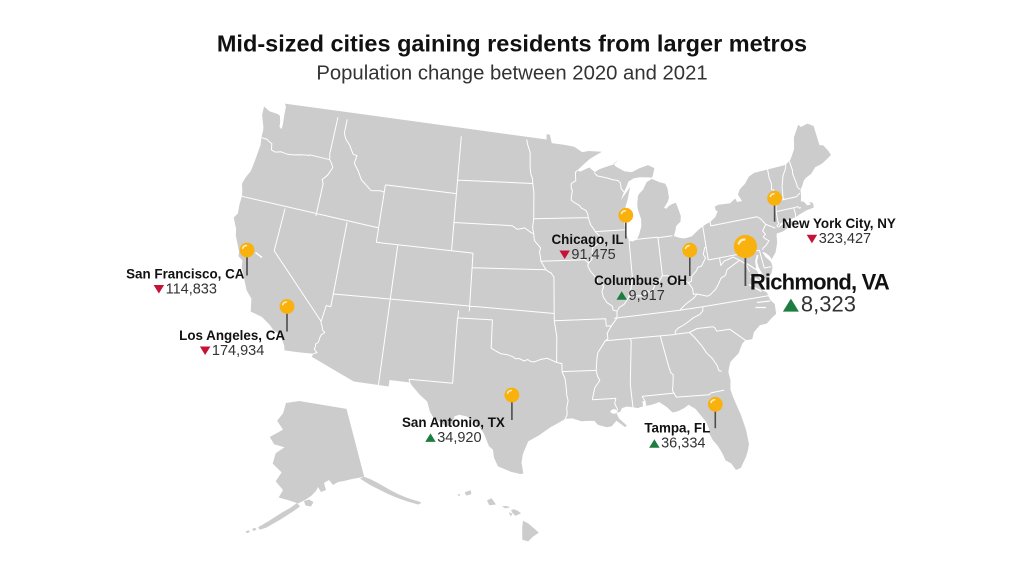 This screenshot has width=1024, height=576. What do you see at coordinates (453, 422) in the screenshot?
I see `svg-text: San Antonio, TX` at bounding box center [453, 422].